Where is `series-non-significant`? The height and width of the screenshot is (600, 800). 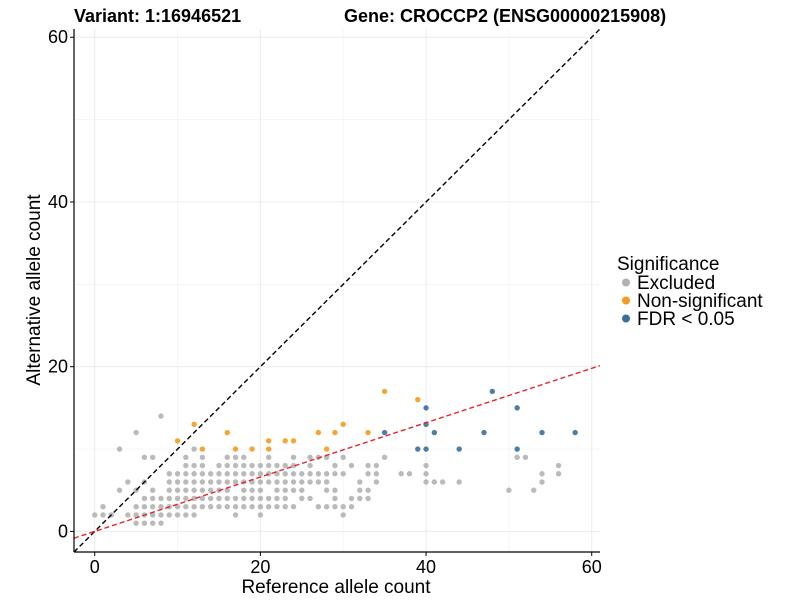
series-non-significant is located at coordinates (297, 420).